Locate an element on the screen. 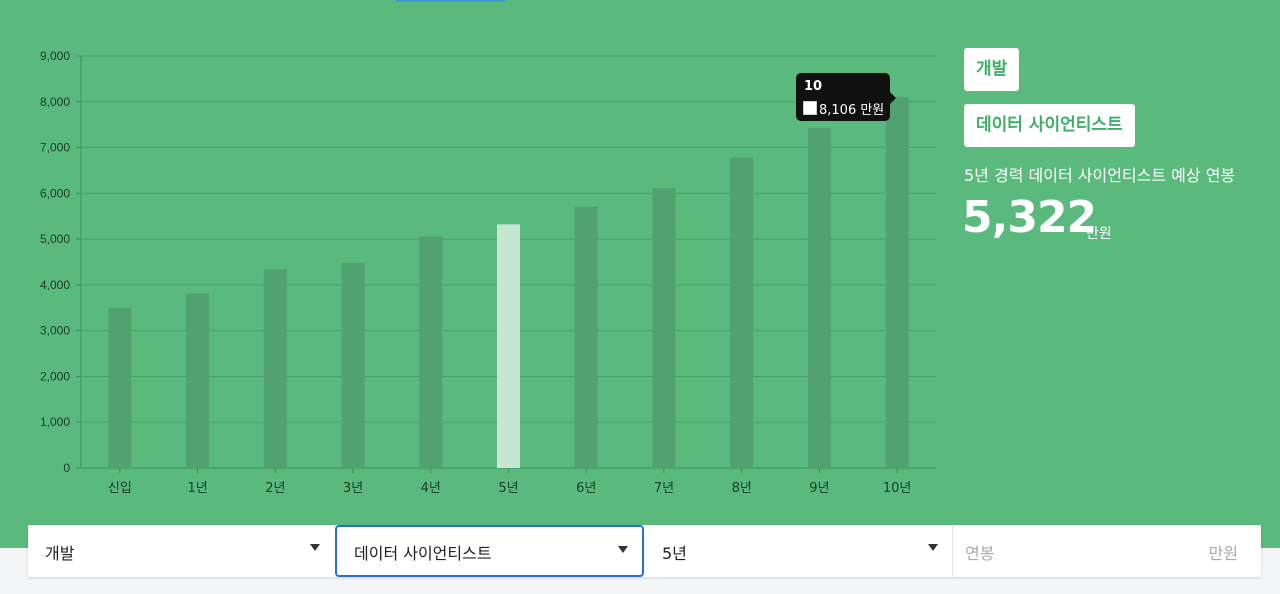 This screenshot has width=1280, height=594. y-tick-label: 7,000 is located at coordinates (55, 148).